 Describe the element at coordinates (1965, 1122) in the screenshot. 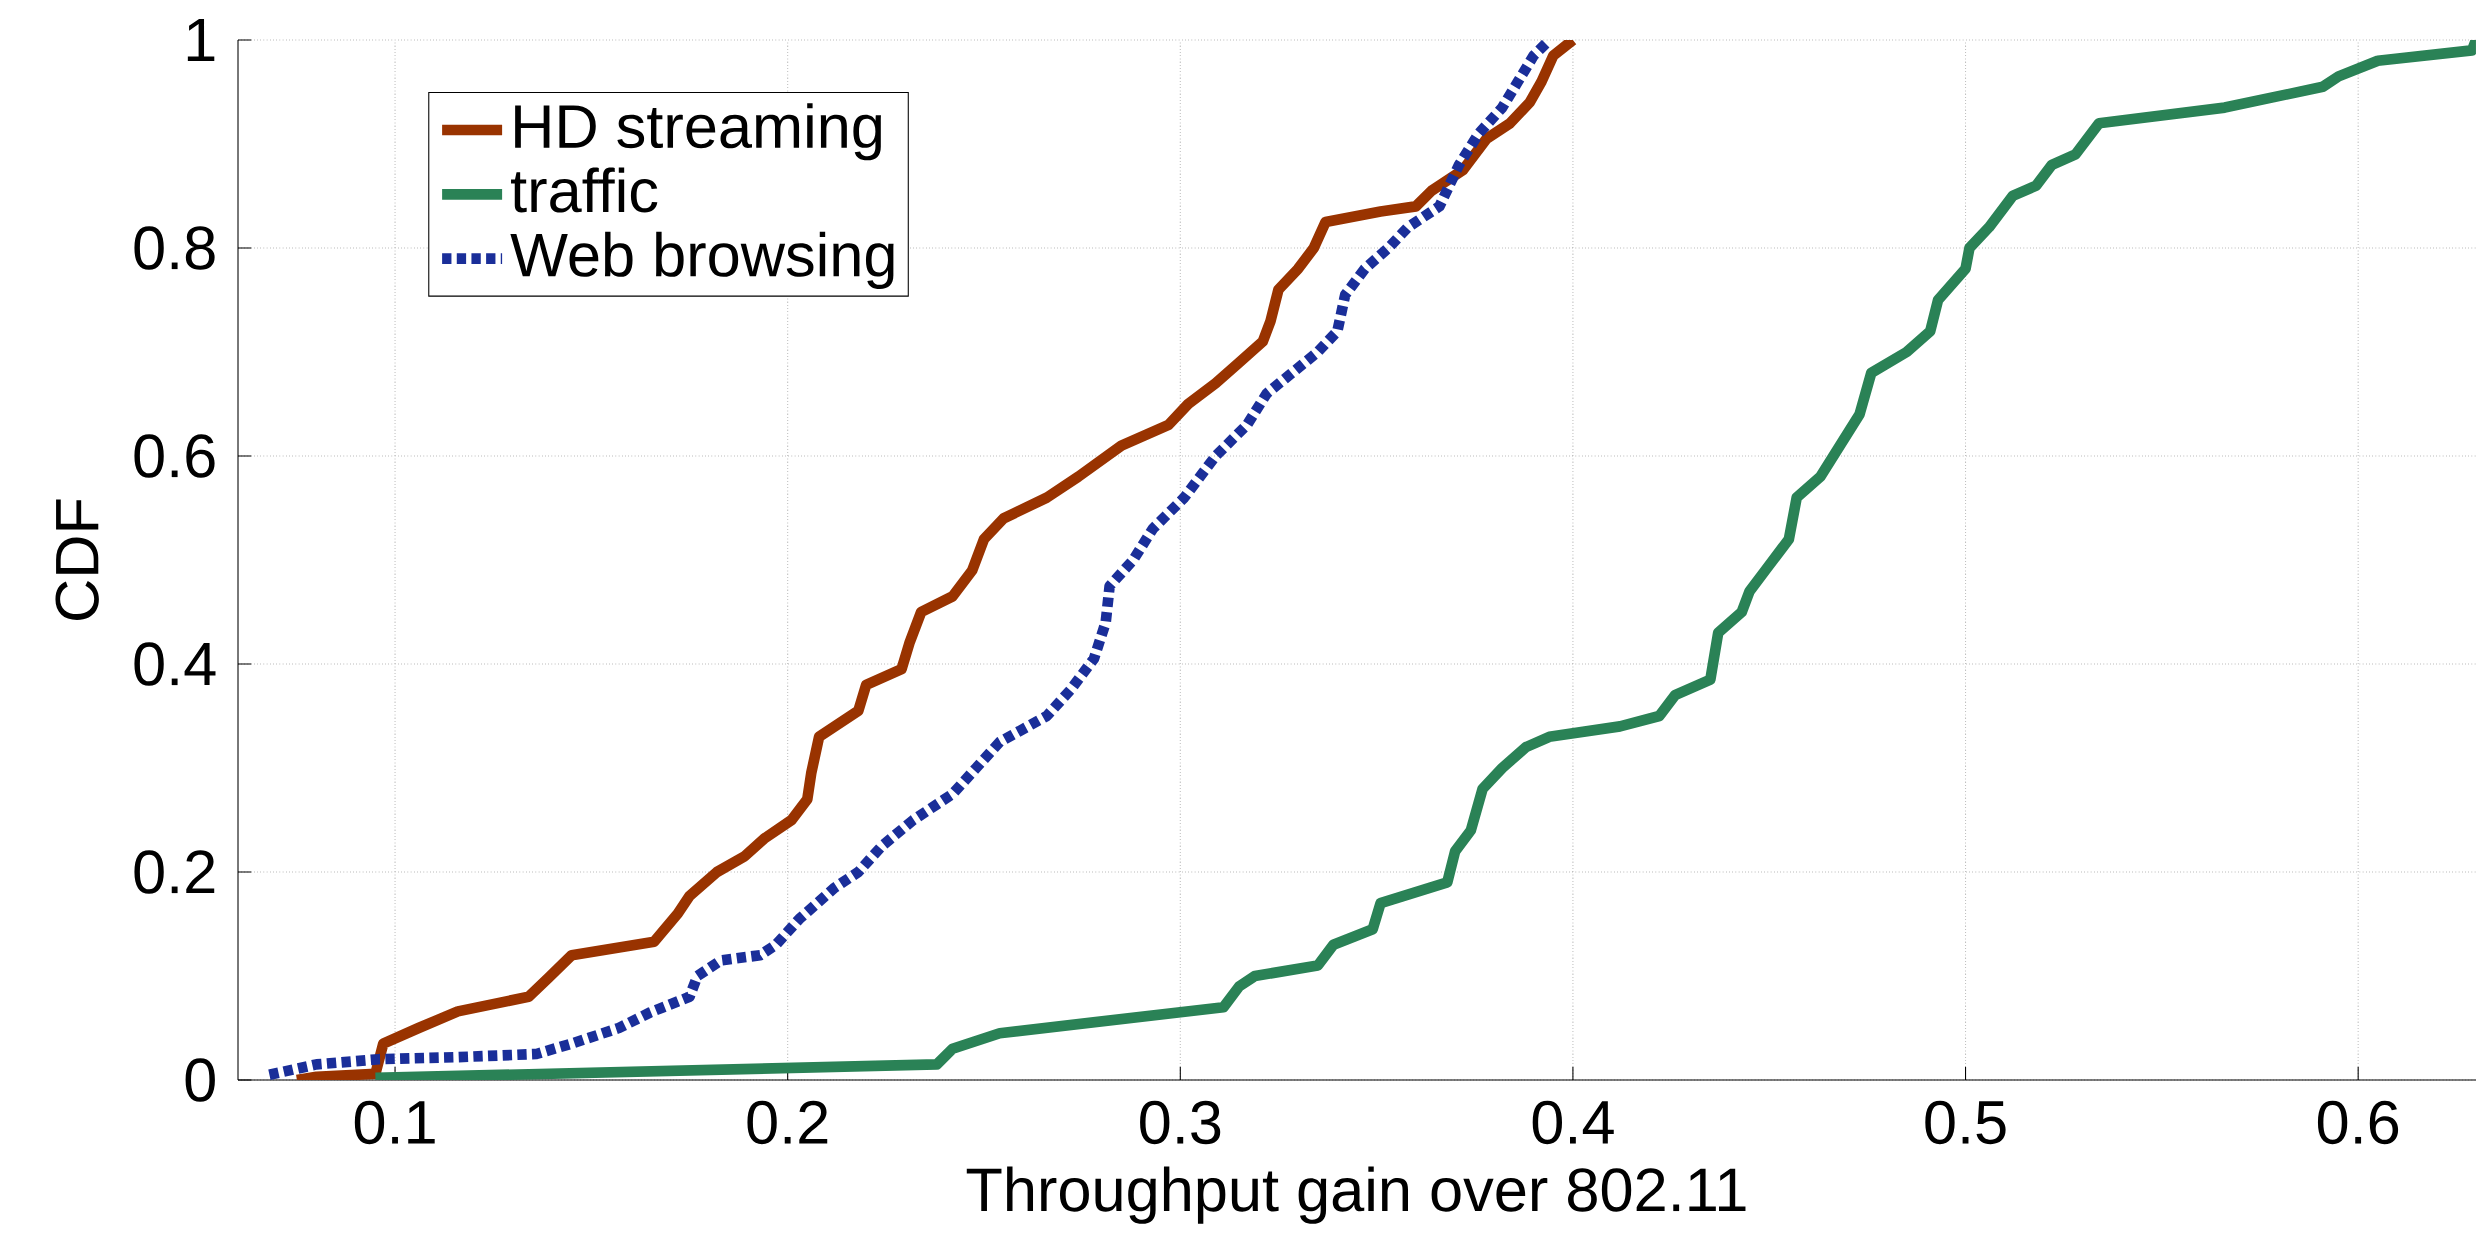

I see `x-tick-label: 0.5` at that location.